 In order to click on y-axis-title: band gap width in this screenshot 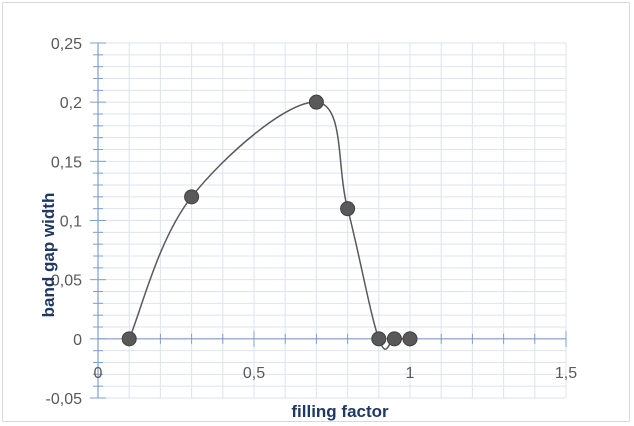, I will do `click(48, 255)`.